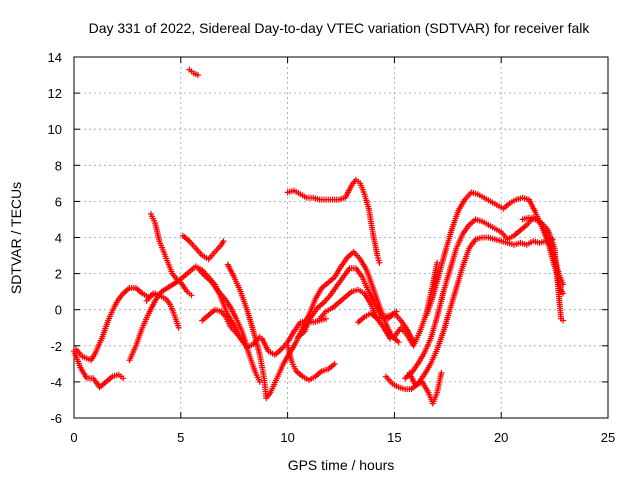 The width and height of the screenshot is (640, 480). What do you see at coordinates (180, 437) in the screenshot?
I see `x-tick-label: 5` at bounding box center [180, 437].